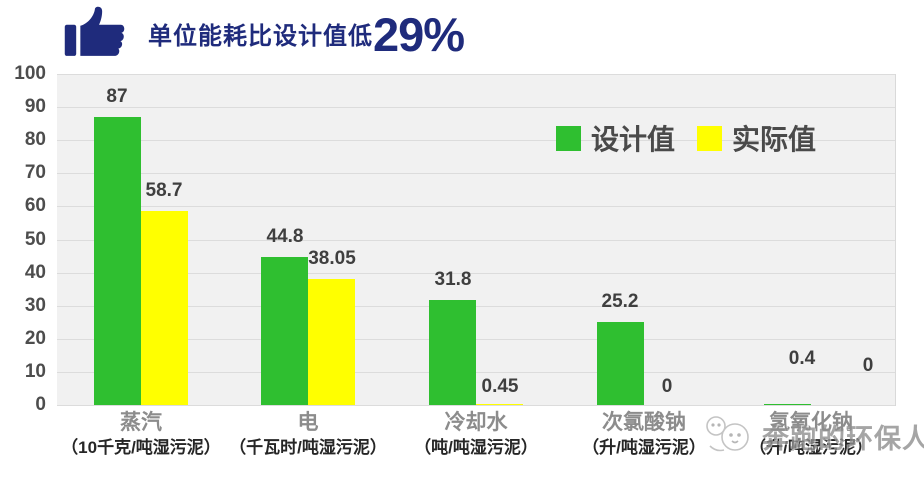 This screenshot has height=483, width=924. What do you see at coordinates (141, 435) in the screenshot?
I see `x-axis-category-label: 蒸汽 （10千克/吨湿污泥）` at bounding box center [141, 435].